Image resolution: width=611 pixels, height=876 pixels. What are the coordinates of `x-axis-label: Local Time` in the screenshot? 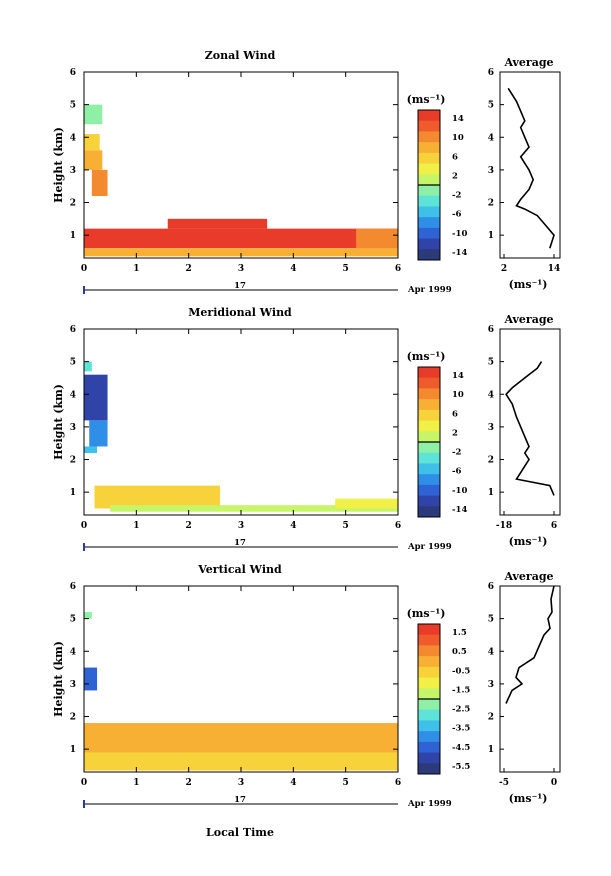 It's located at (240, 832).